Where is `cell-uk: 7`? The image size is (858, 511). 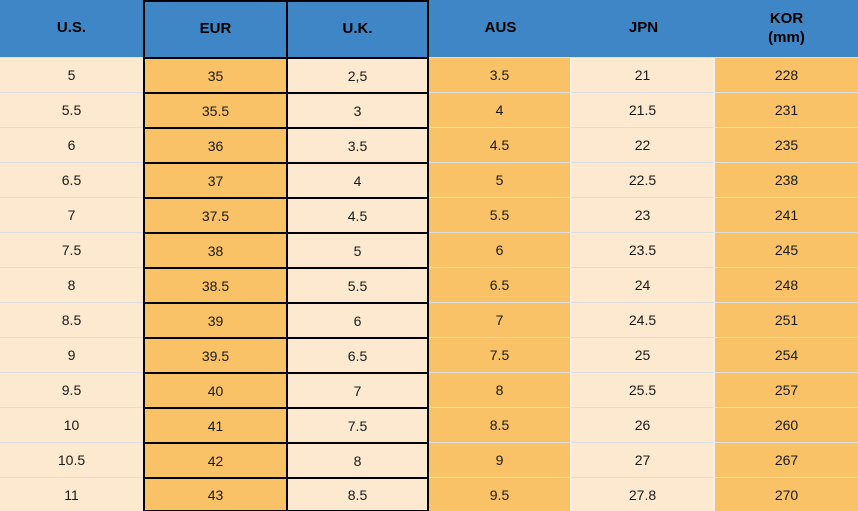 cell-uk: 7 is located at coordinates (357, 389).